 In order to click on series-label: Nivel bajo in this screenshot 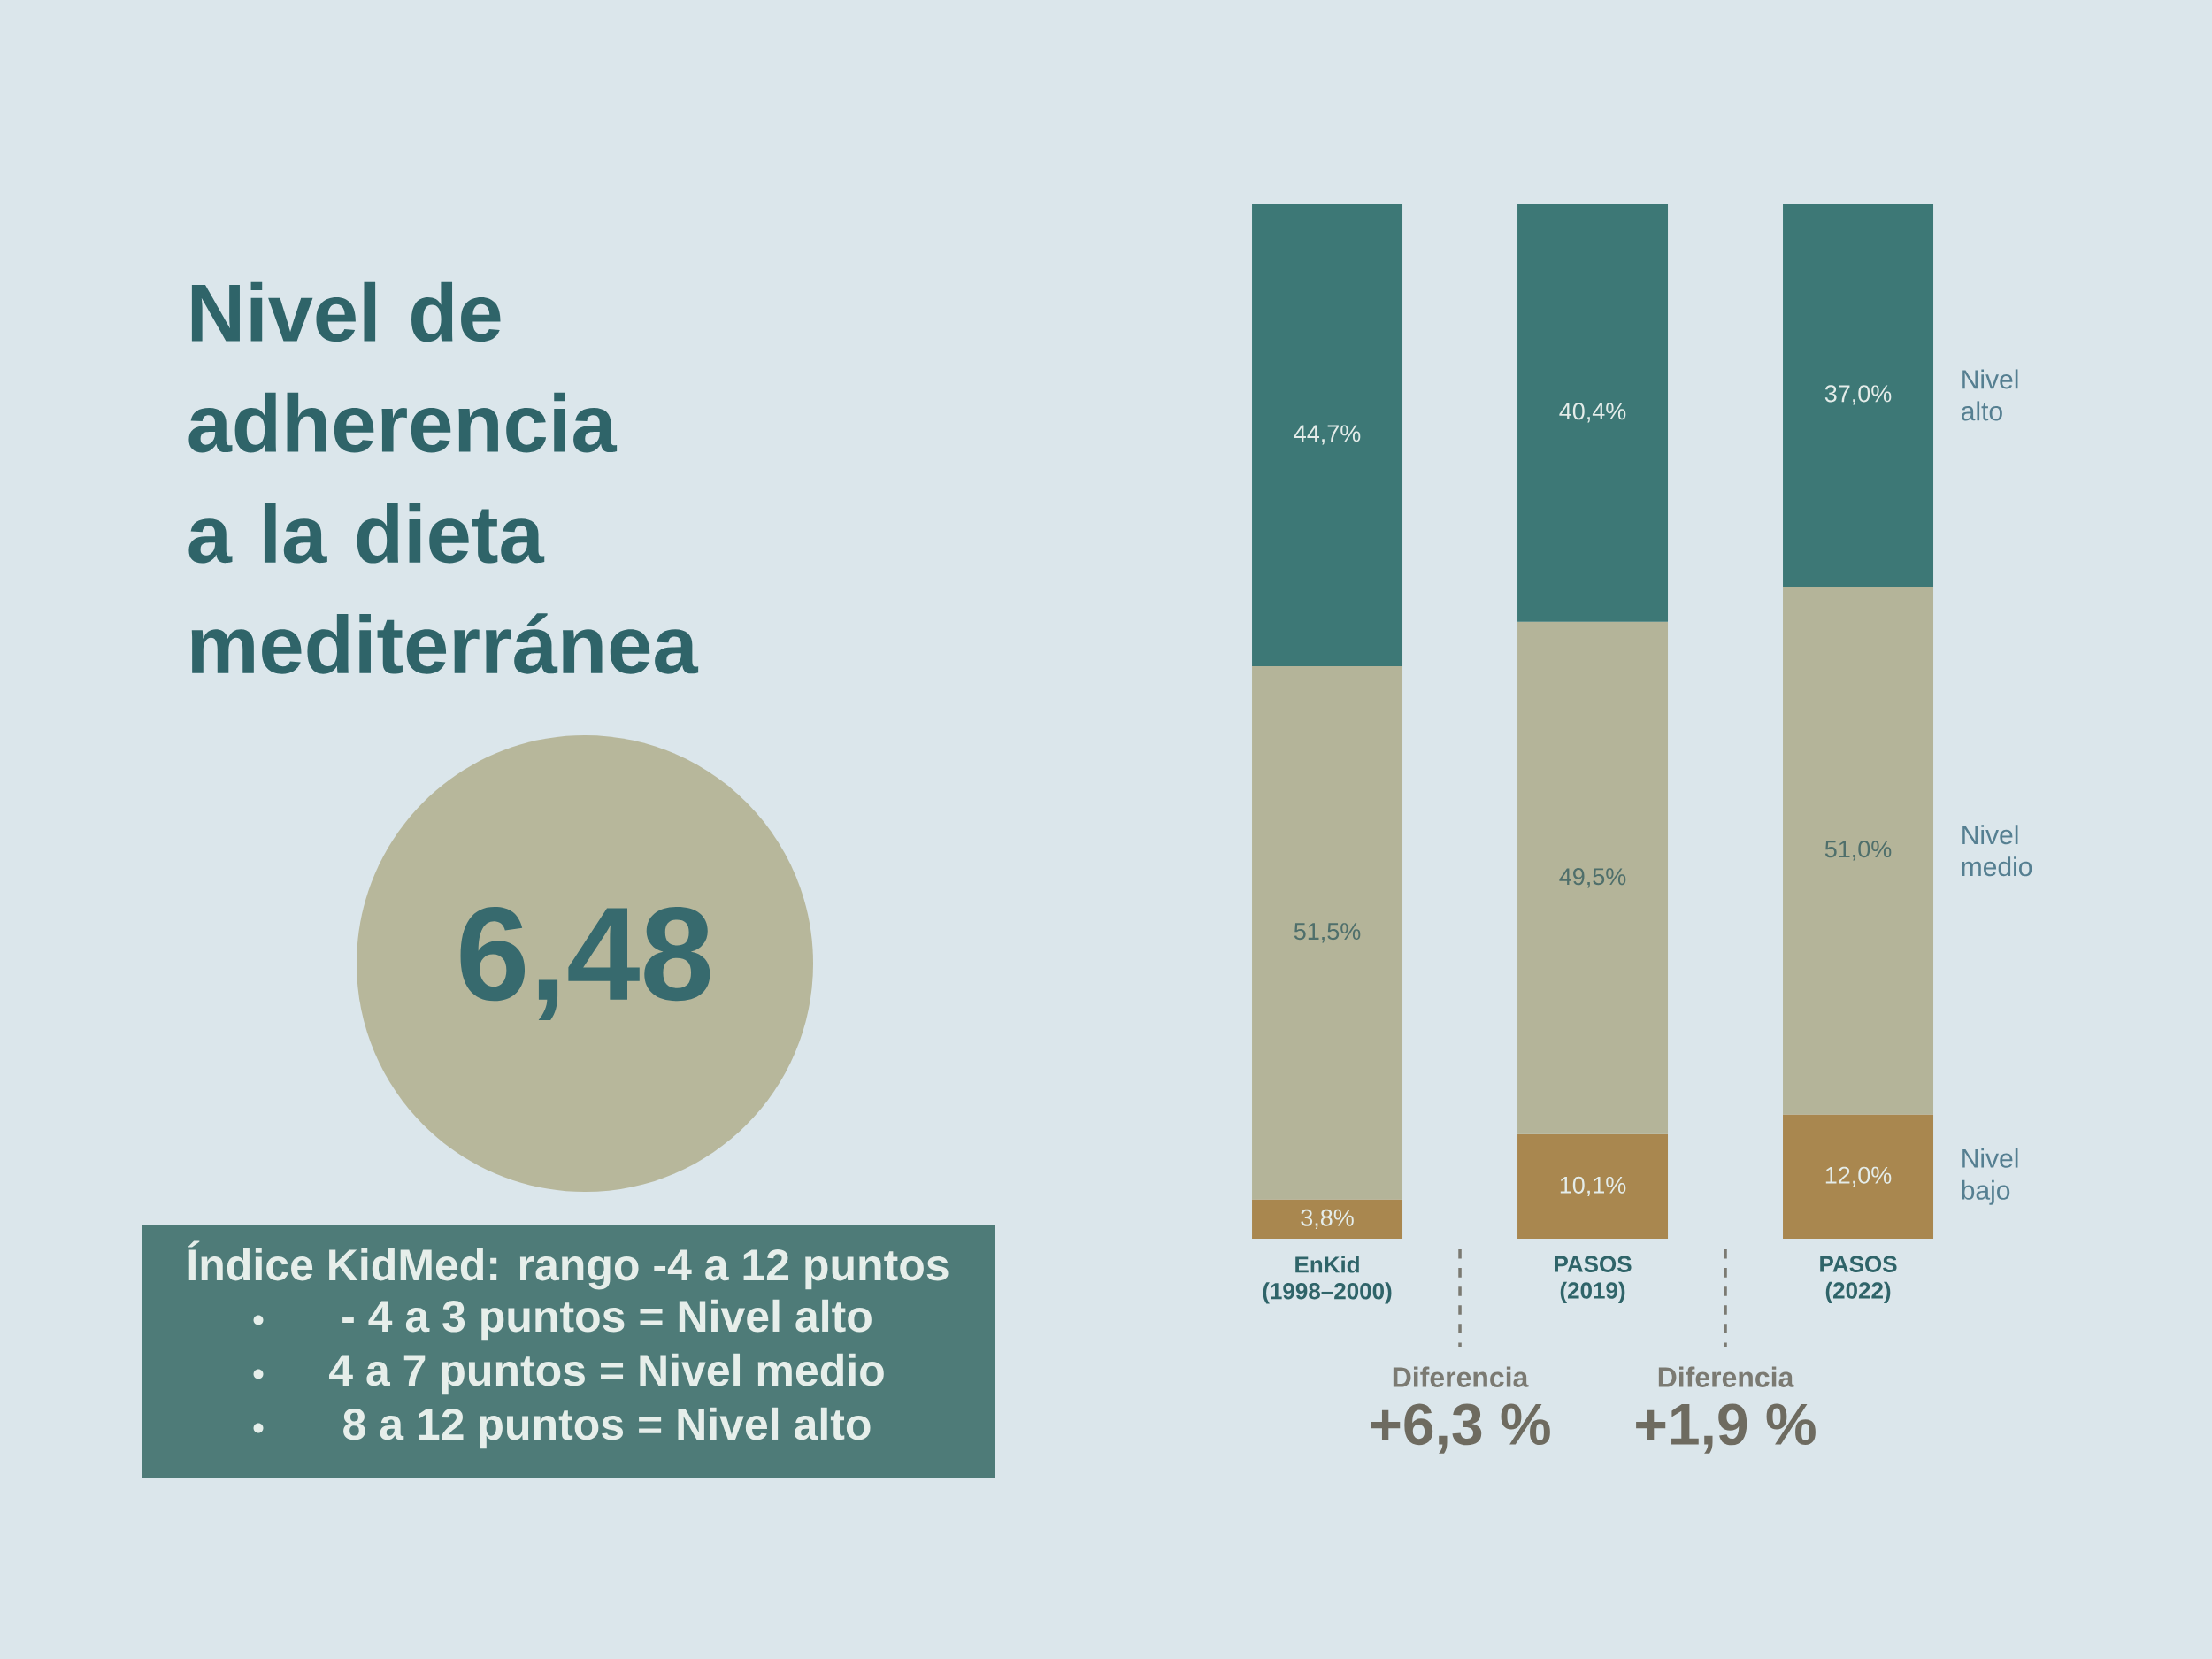, I will do `click(1990, 1177)`.